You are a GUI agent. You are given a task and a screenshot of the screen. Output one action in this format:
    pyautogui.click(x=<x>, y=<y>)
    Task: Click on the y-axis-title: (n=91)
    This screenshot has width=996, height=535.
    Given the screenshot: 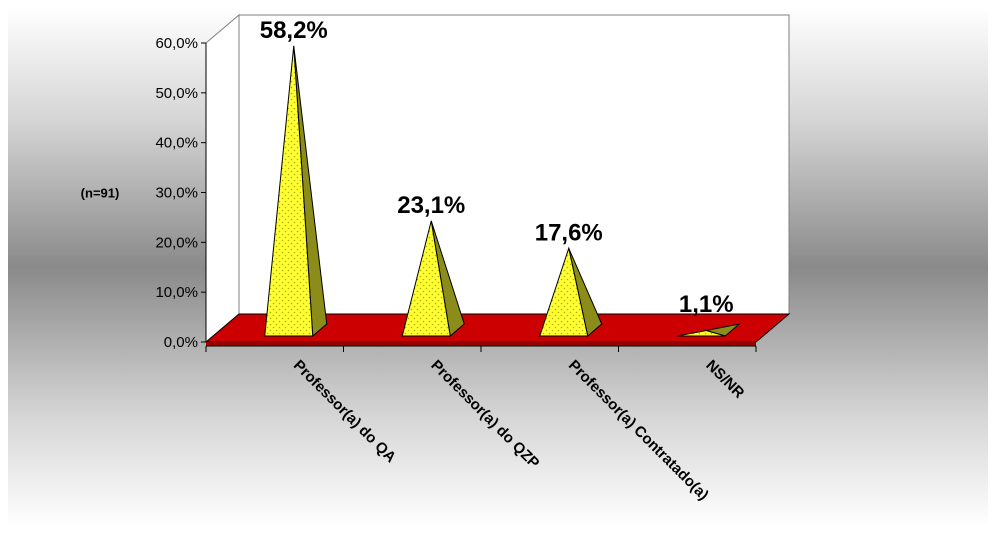 What is the action you would take?
    pyautogui.click(x=100, y=193)
    